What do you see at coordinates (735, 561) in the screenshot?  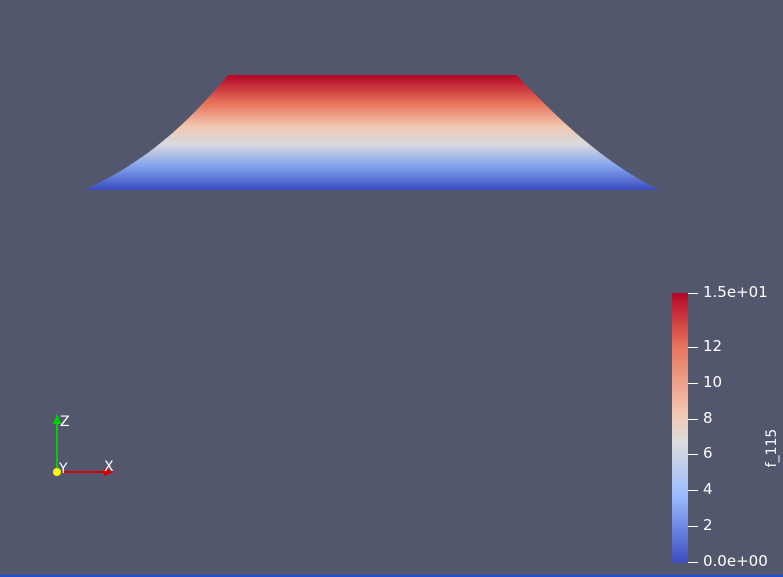 I see `scalar-bar-min-label: 0.0e+00` at bounding box center [735, 561].